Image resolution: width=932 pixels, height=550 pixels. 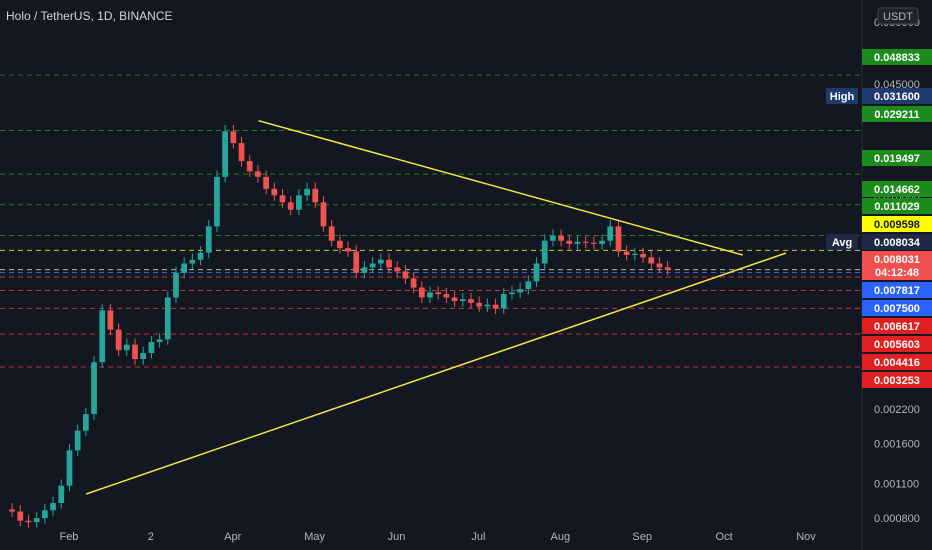 I want to click on x-tick-label: Jul, so click(x=478, y=537).